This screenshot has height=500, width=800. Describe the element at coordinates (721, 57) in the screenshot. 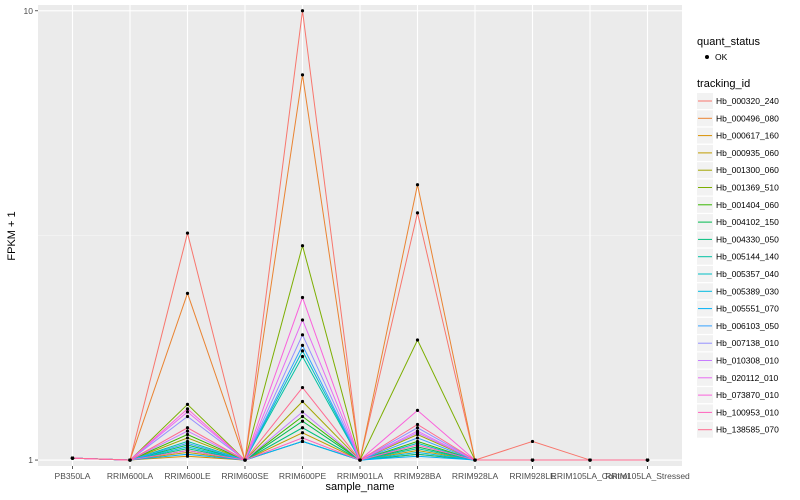

I see `legend-quant-label: OK` at that location.